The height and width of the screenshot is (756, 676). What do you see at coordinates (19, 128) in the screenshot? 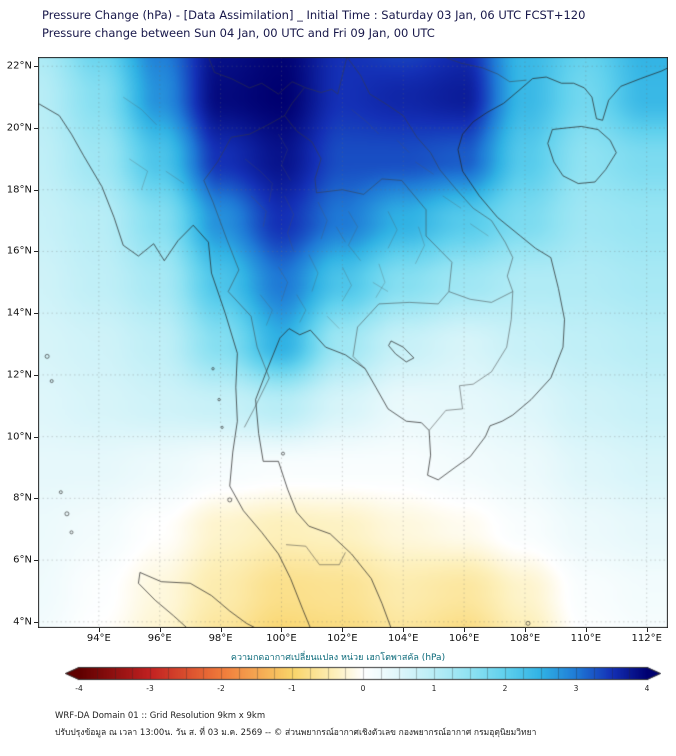
I see `y-axis-tick-label: 20°N` at bounding box center [19, 128].